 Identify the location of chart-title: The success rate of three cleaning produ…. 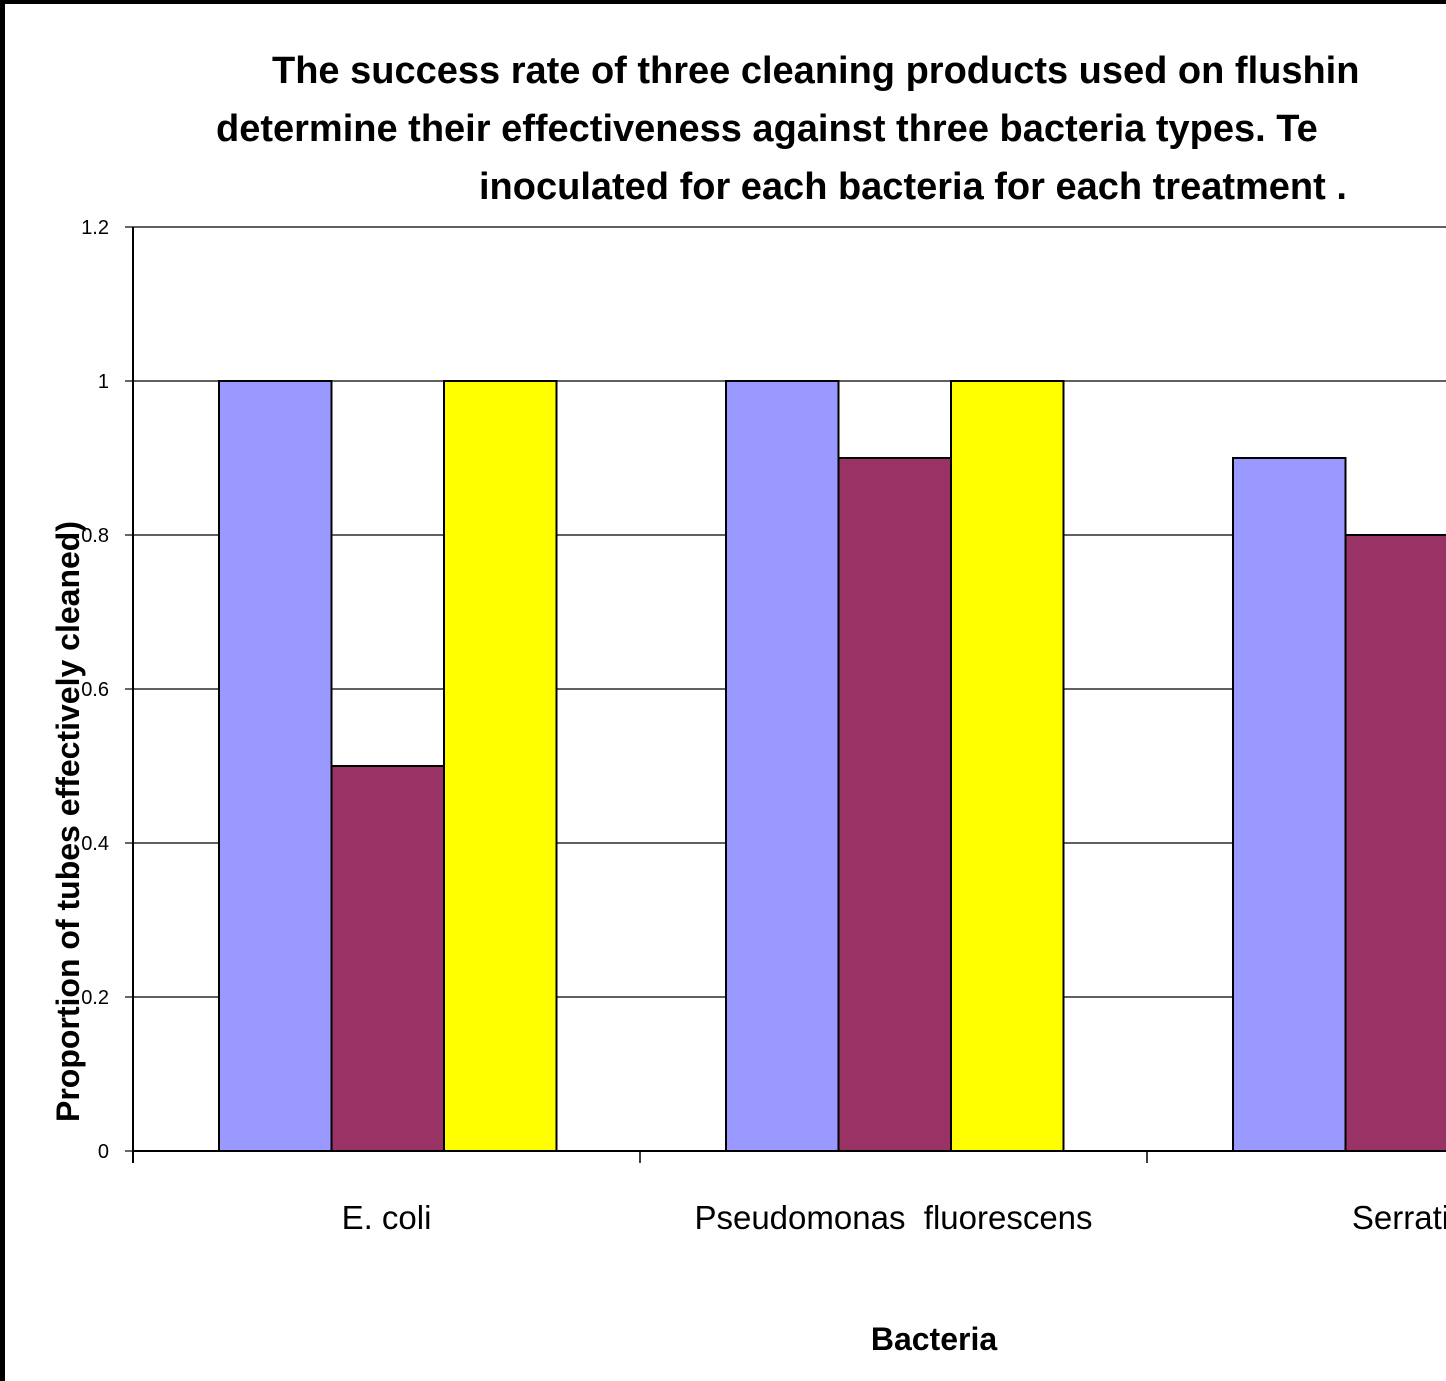
(787, 129).